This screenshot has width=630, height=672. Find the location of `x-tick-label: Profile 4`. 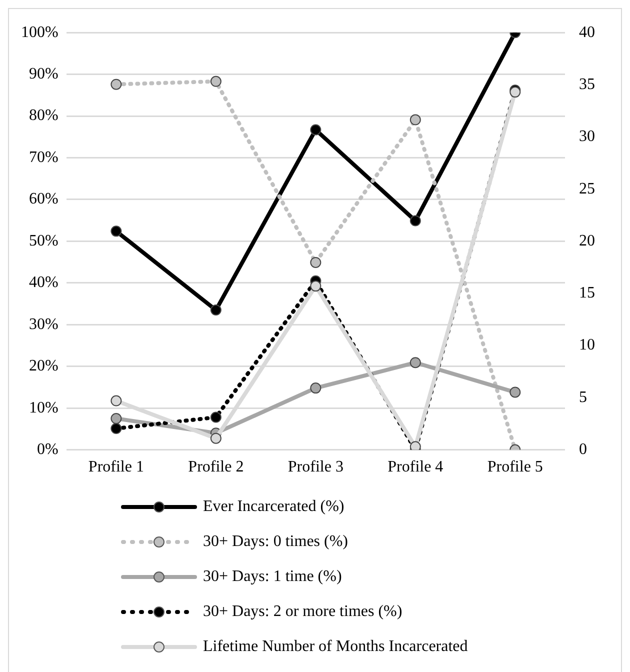

x-tick-label: Profile 4 is located at coordinates (416, 467).